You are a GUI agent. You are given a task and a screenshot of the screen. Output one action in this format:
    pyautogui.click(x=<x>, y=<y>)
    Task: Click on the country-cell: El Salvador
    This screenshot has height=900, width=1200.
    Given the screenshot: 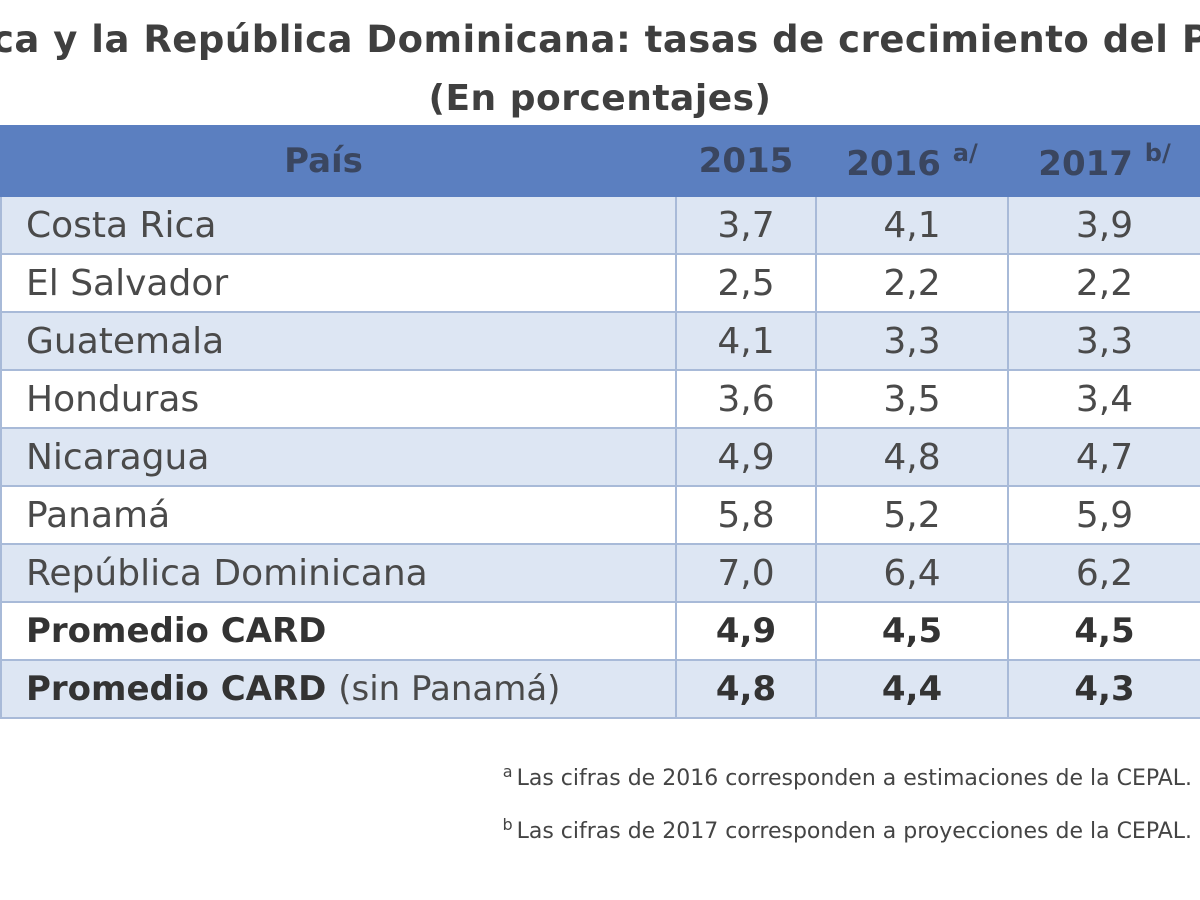 What is the action you would take?
    pyautogui.click(x=338, y=283)
    